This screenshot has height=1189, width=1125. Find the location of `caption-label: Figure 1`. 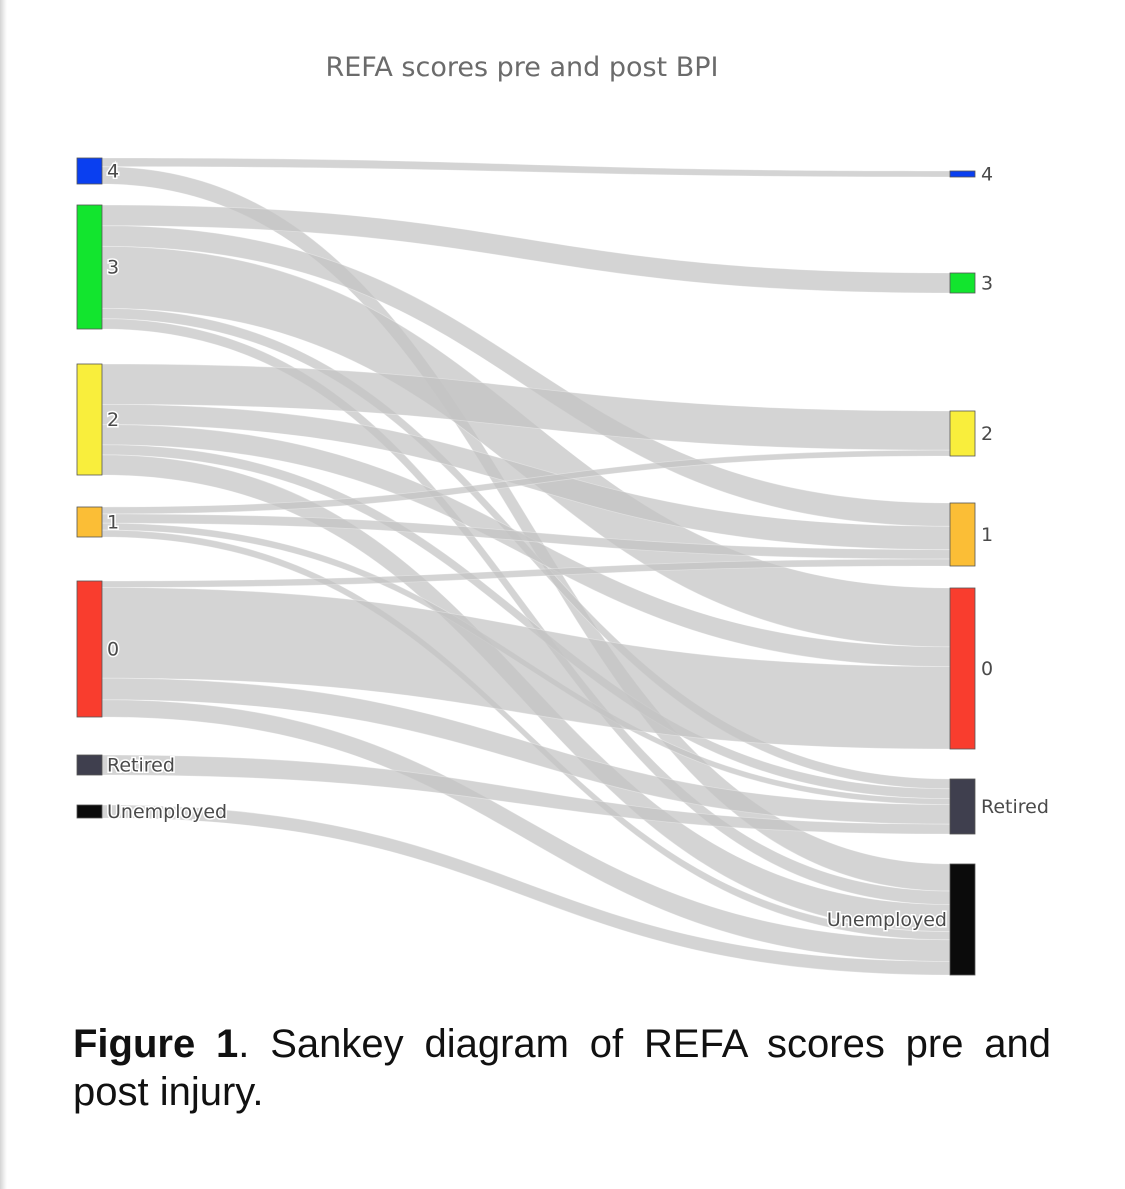

caption-label: Figure 1 is located at coordinates (156, 1044).